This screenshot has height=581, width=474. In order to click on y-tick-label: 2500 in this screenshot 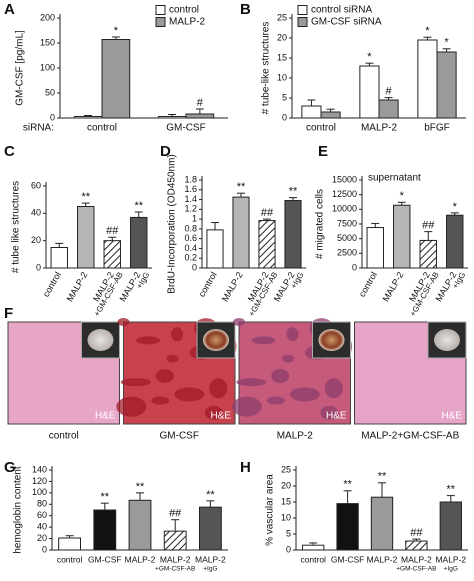, I will do `click(347, 253)`.